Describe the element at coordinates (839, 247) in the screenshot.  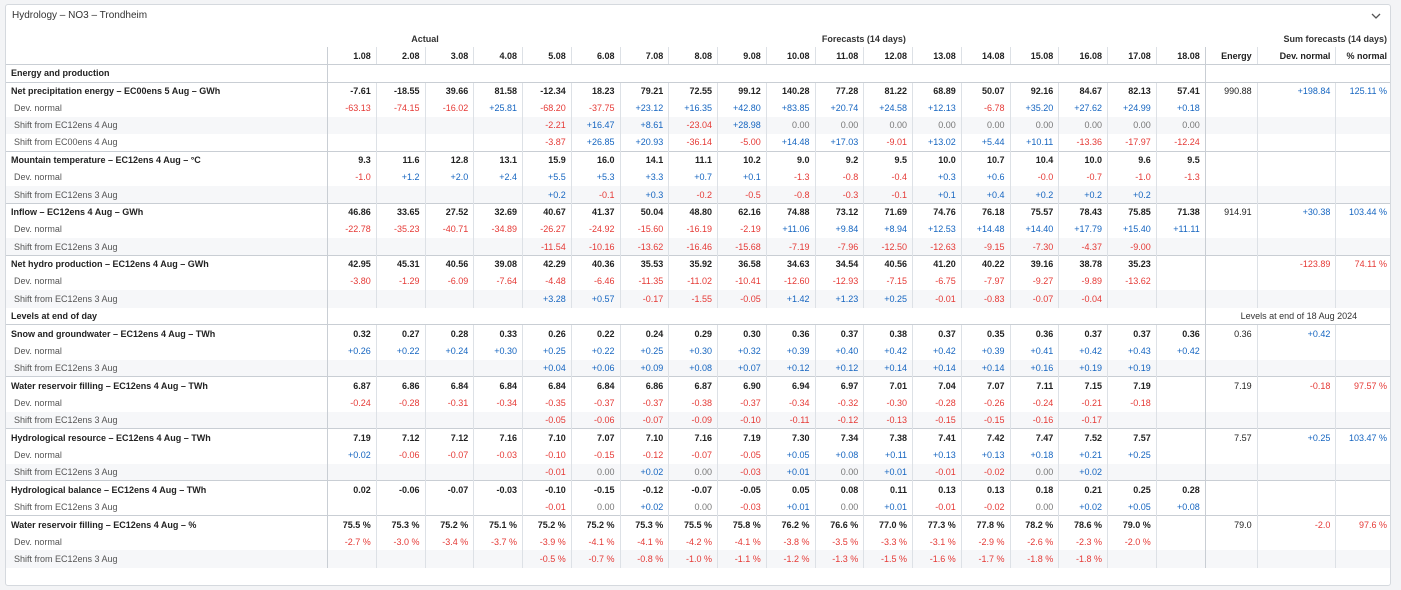
I see `value-cell: -7.96` at that location.